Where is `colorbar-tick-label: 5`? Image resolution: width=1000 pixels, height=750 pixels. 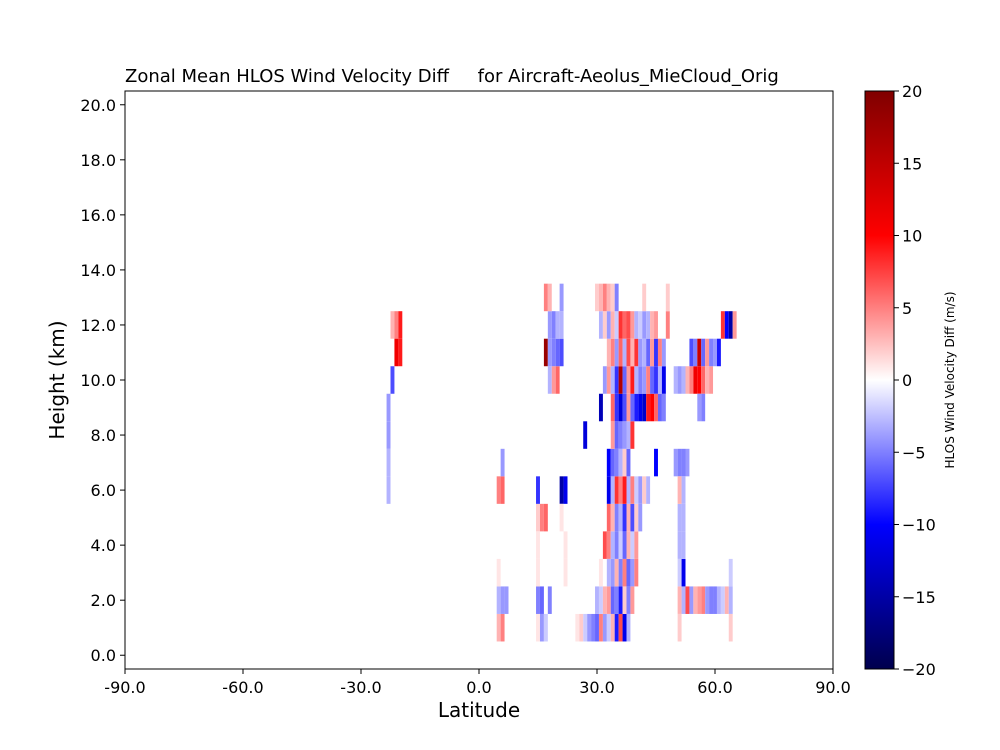
colorbar-tick-label: 5 is located at coordinates (907, 308).